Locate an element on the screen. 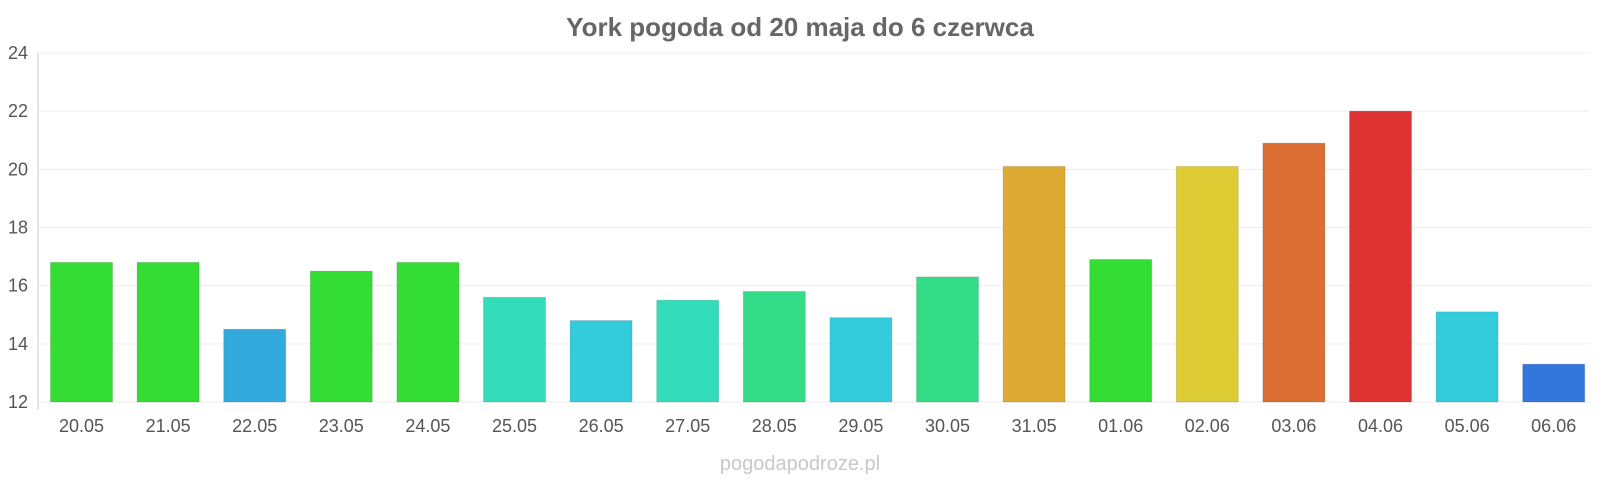 The image size is (1600, 480). bar-23.05 is located at coordinates (341, 336).